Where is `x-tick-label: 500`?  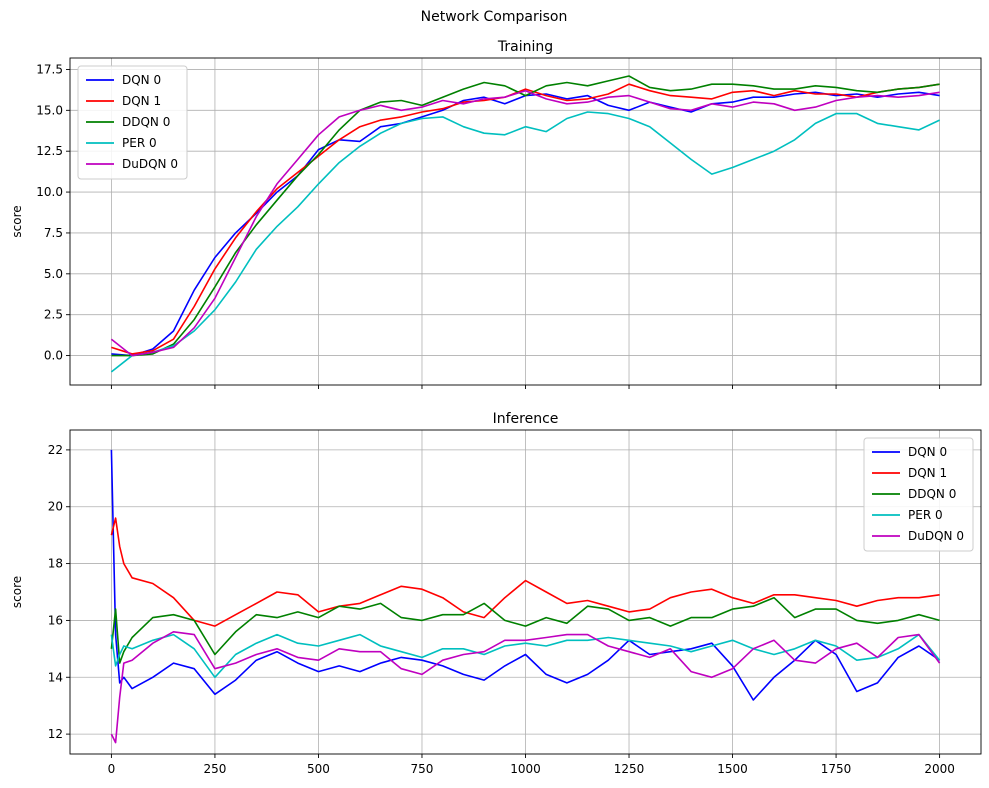 x-tick-label: 500 is located at coordinates (318, 769).